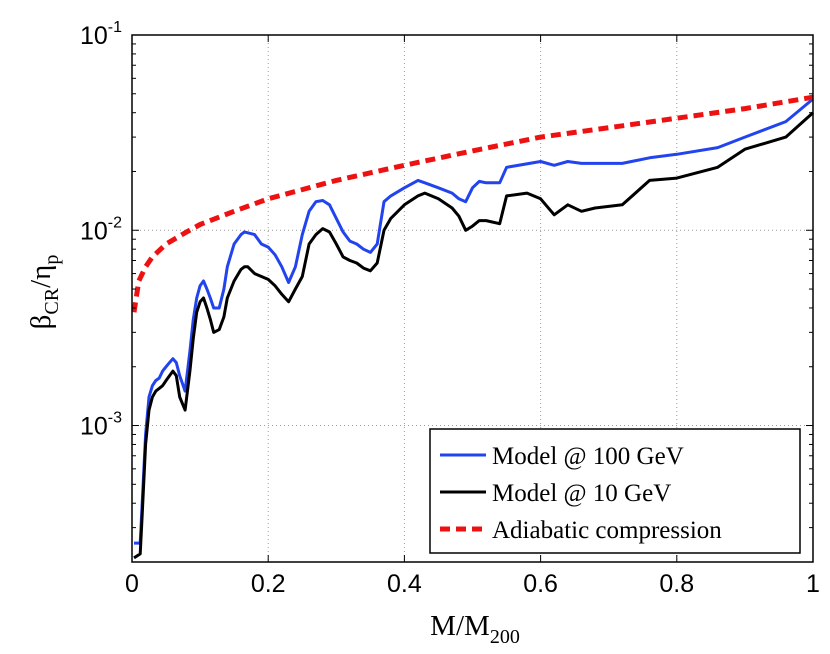 The image size is (830, 654). Describe the element at coordinates (52, 260) in the screenshot. I see `y-axis-title-sub2: p` at that location.